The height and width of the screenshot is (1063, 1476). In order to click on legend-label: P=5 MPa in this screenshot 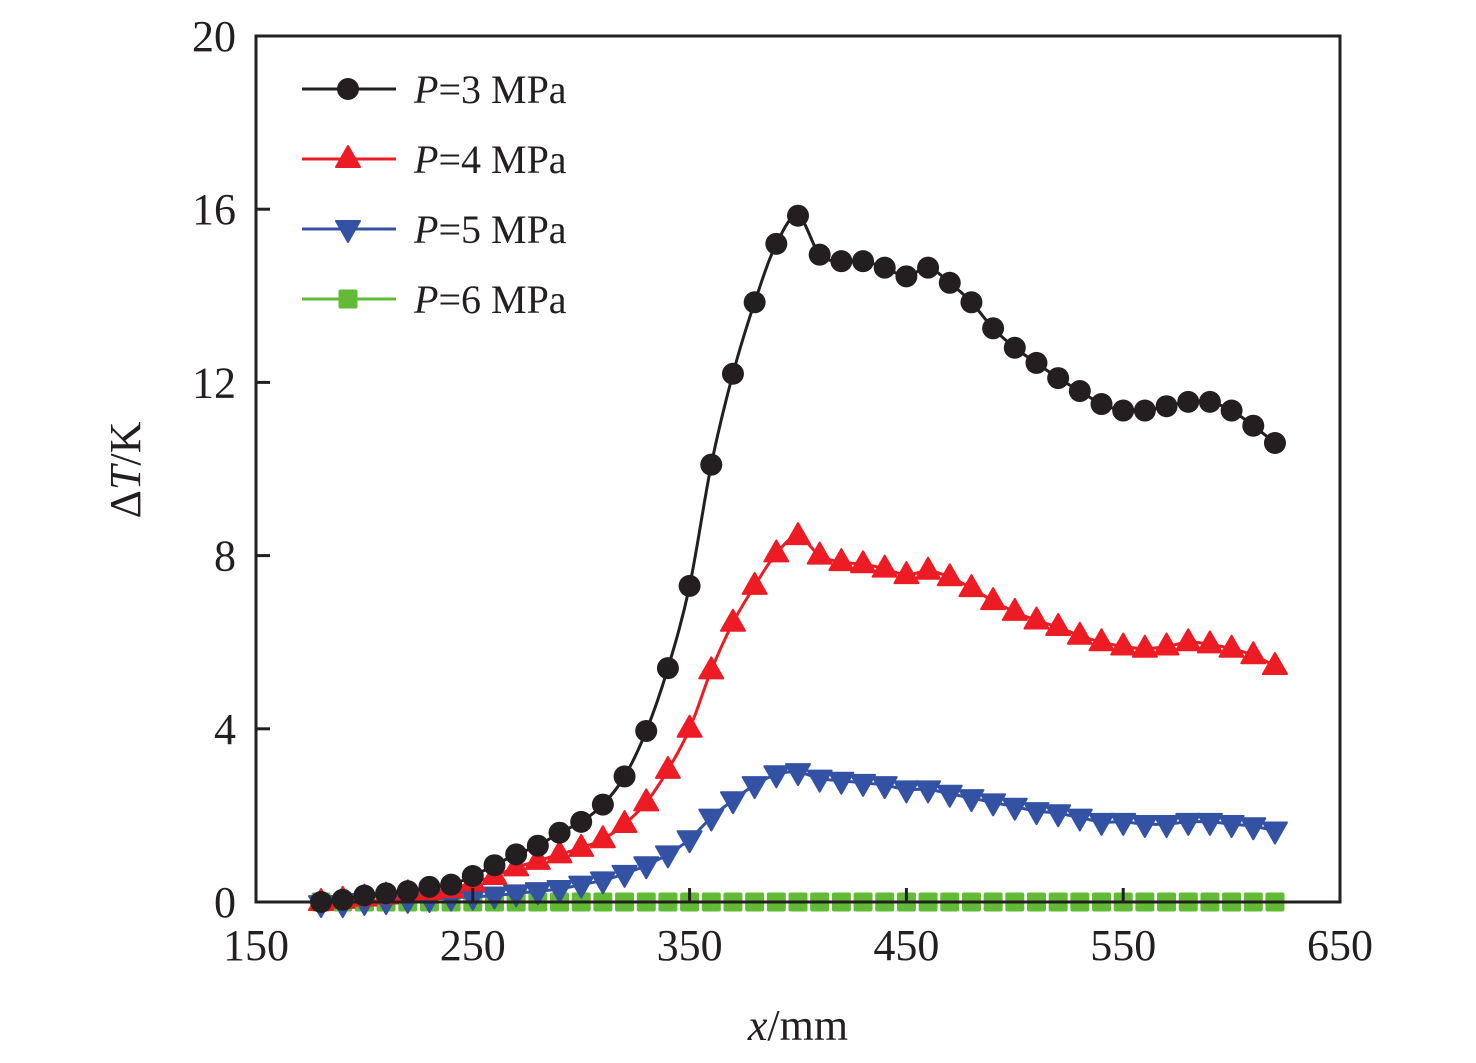, I will do `click(490, 229)`.